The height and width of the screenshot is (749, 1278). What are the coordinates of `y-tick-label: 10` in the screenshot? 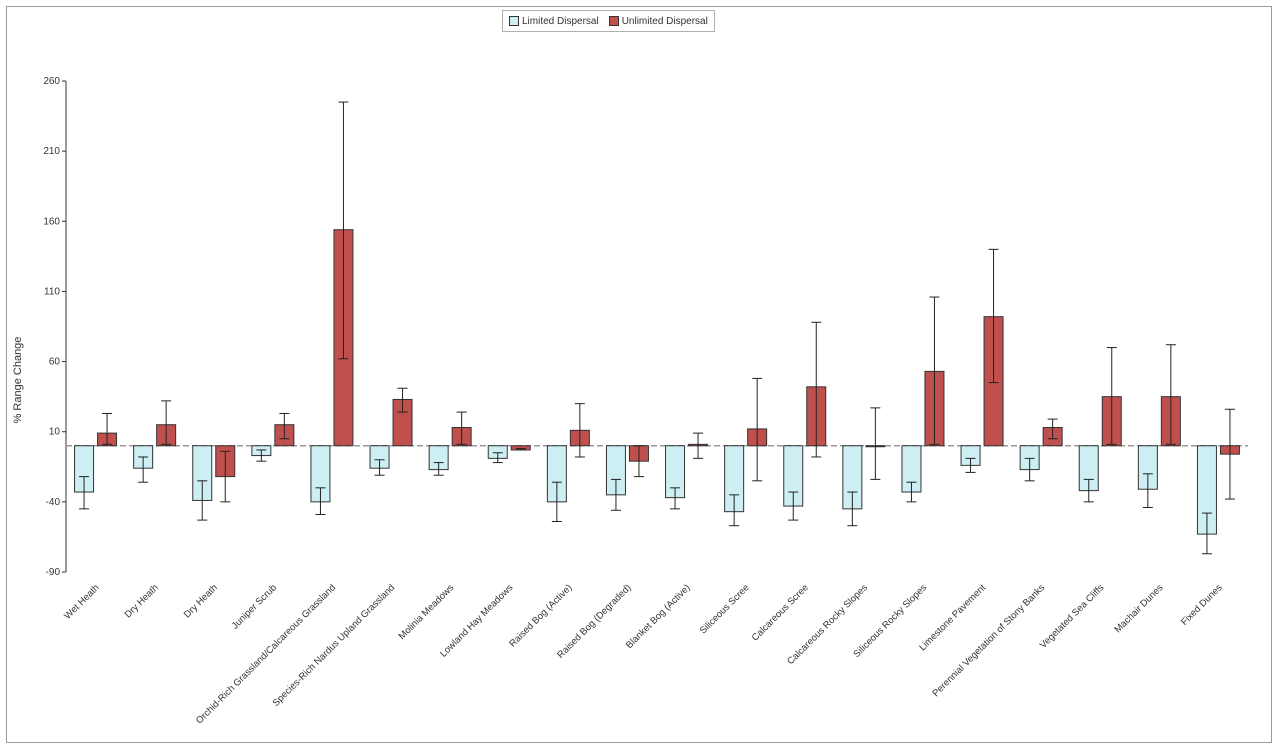 It's located at (55, 432).